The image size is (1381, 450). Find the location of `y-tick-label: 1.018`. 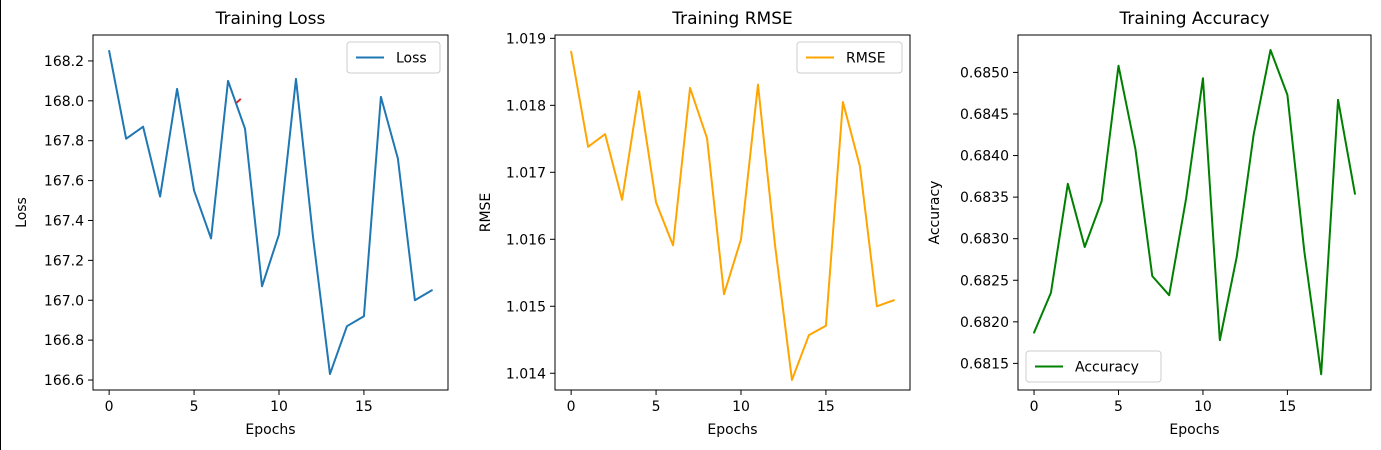

y-tick-label: 1.018 is located at coordinates (526, 106).